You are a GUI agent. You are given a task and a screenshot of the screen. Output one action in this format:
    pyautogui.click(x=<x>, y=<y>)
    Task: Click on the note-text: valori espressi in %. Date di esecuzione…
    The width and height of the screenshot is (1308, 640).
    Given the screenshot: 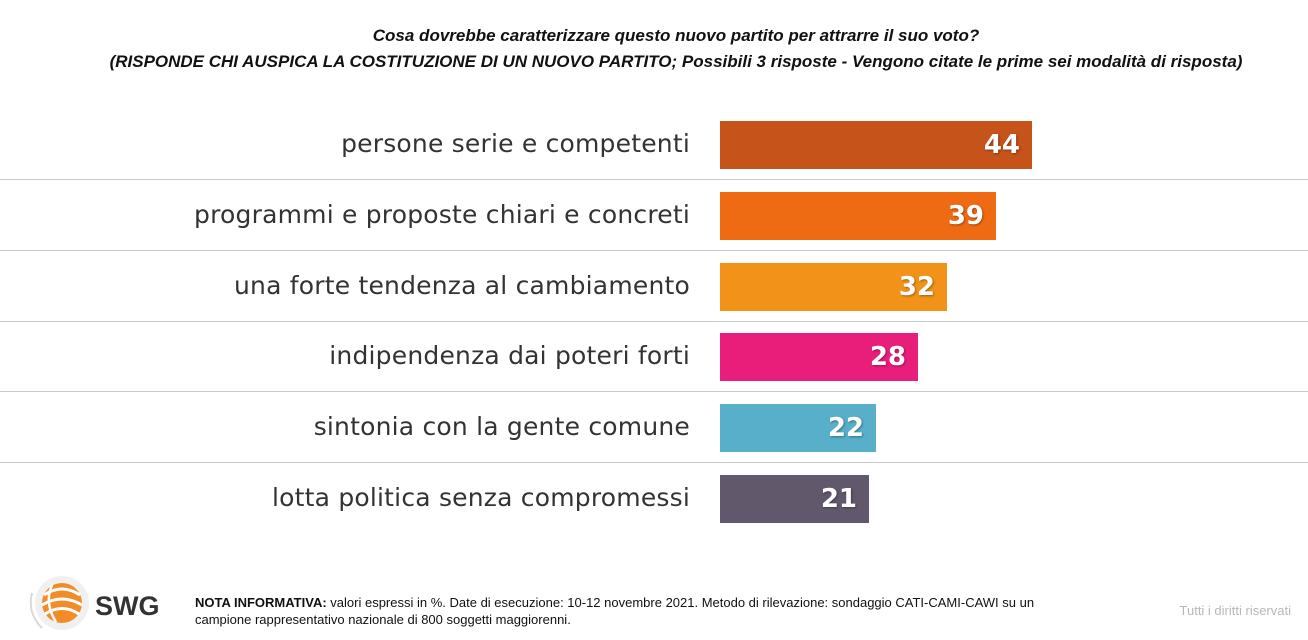 What is the action you would take?
    pyautogui.click(x=615, y=611)
    